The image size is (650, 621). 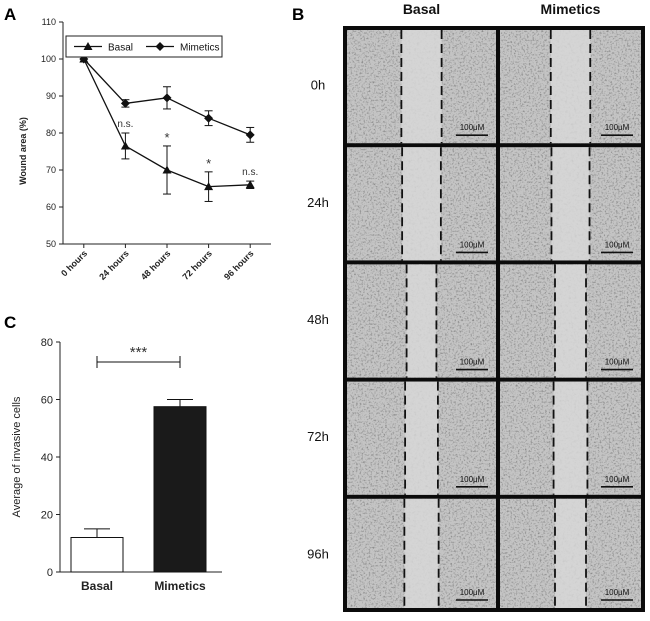 What do you see at coordinates (239, 265) in the screenshot?
I see `x-tick-label-a: 96 hours` at bounding box center [239, 265].